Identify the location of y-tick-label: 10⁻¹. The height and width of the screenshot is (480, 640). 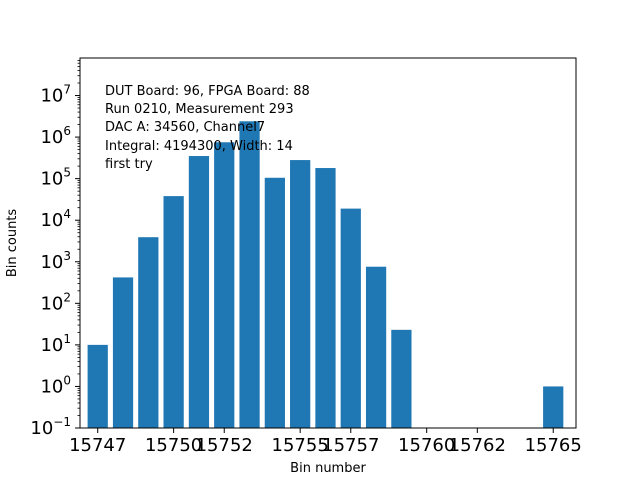
(50, 427).